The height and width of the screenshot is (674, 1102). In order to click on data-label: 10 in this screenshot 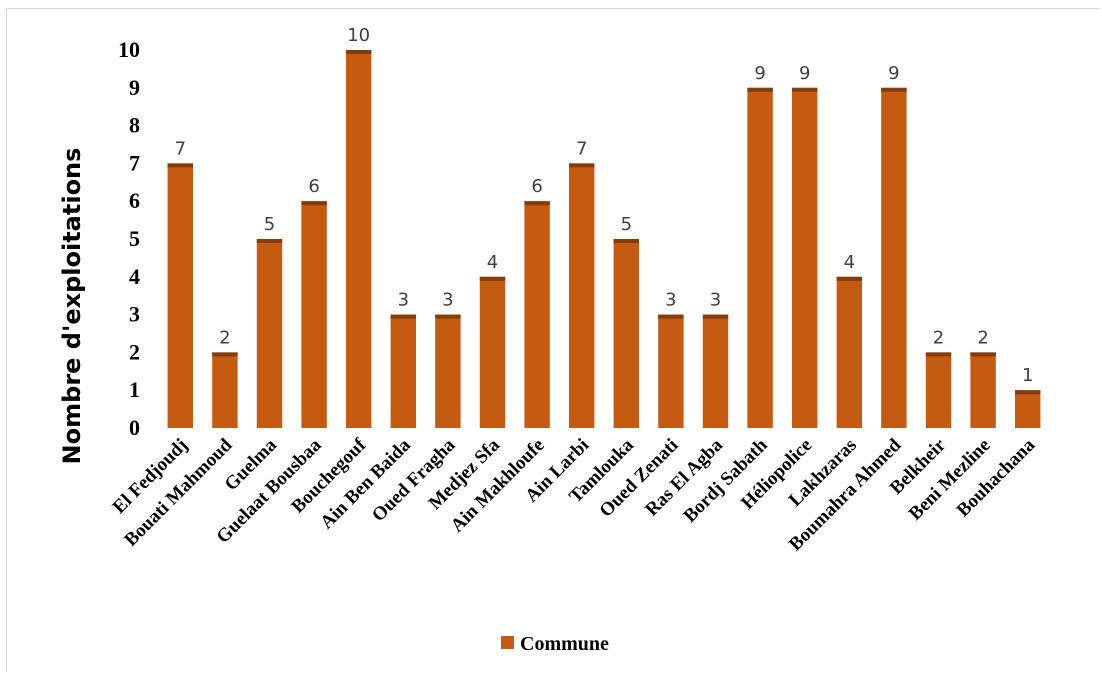, I will do `click(358, 35)`.